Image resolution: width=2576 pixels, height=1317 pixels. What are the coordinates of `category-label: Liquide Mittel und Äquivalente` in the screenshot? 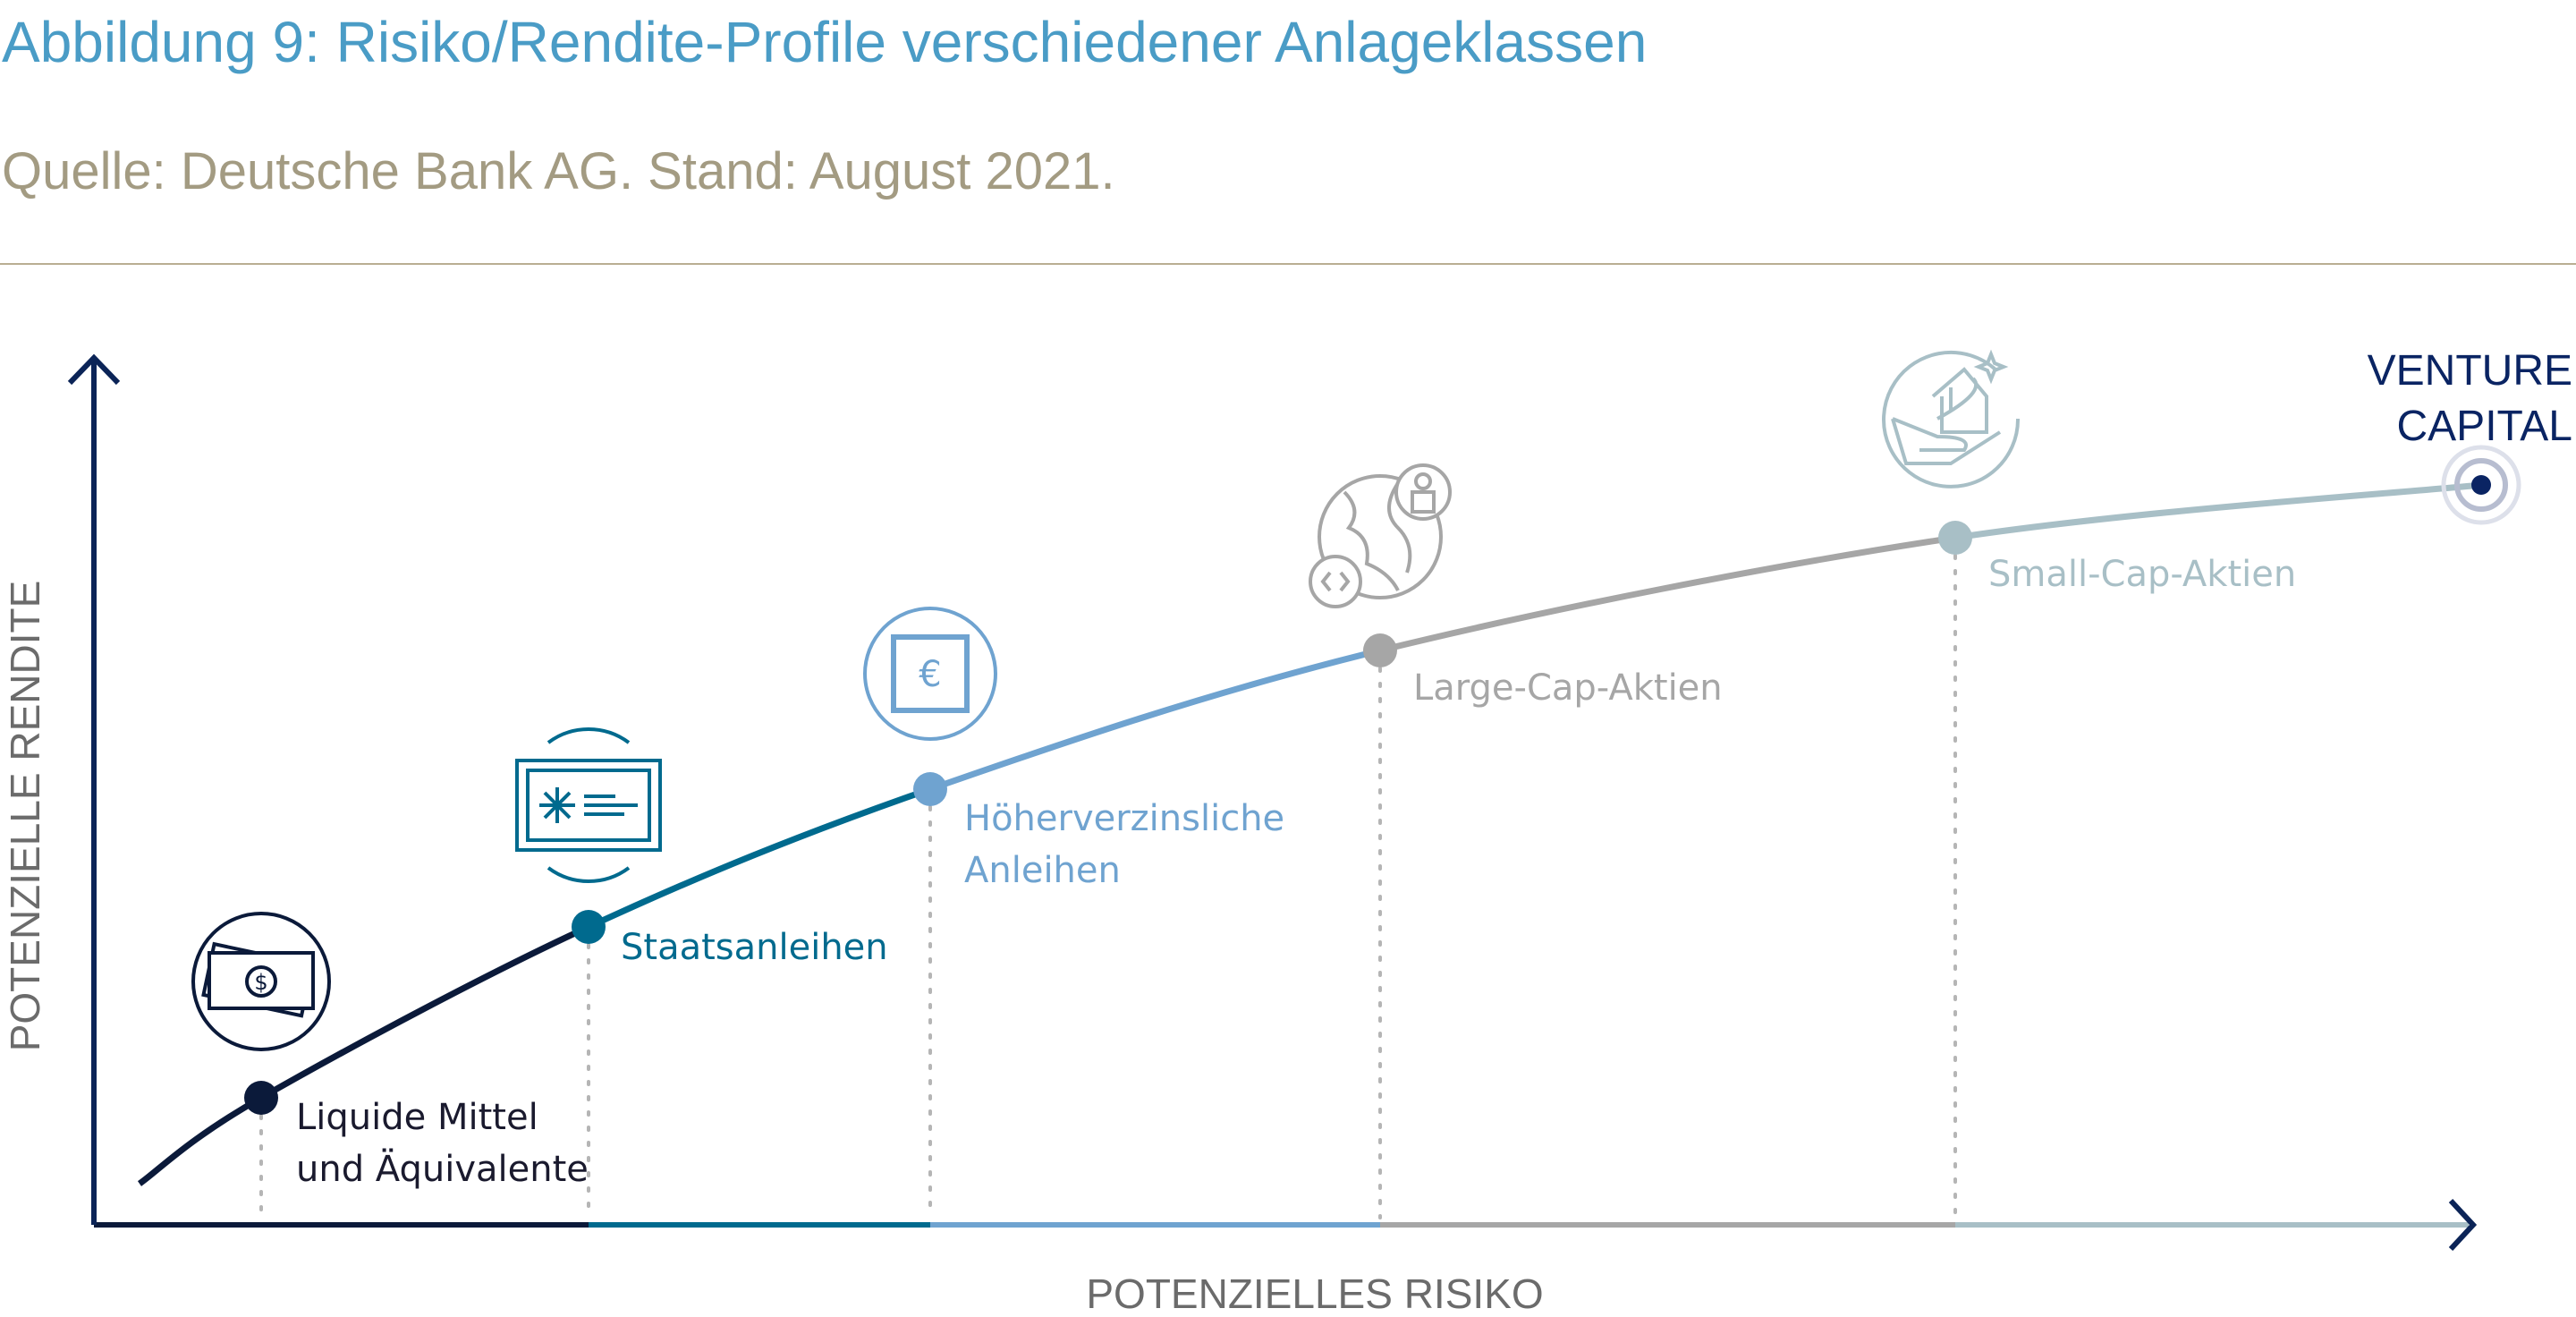 It's located at (442, 1144).